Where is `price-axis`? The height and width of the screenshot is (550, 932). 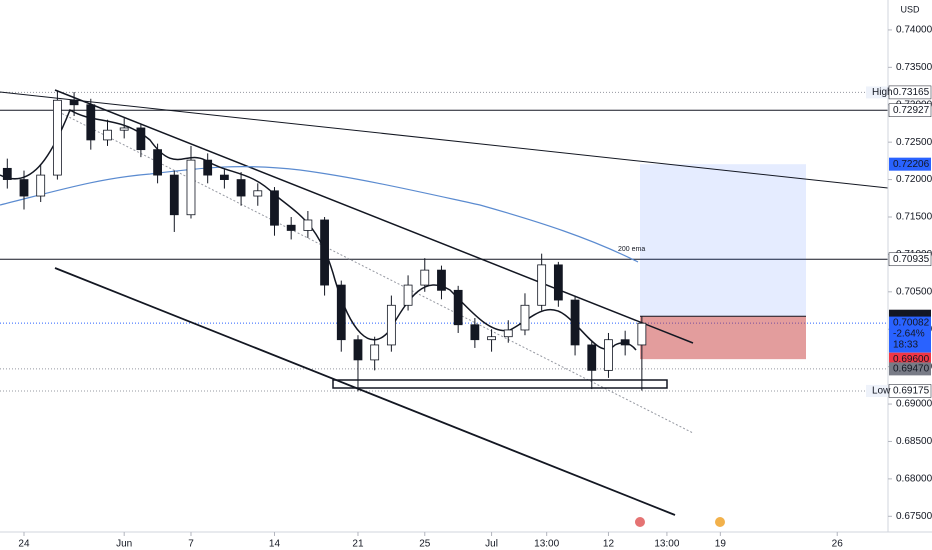 price-axis is located at coordinates (910, 275).